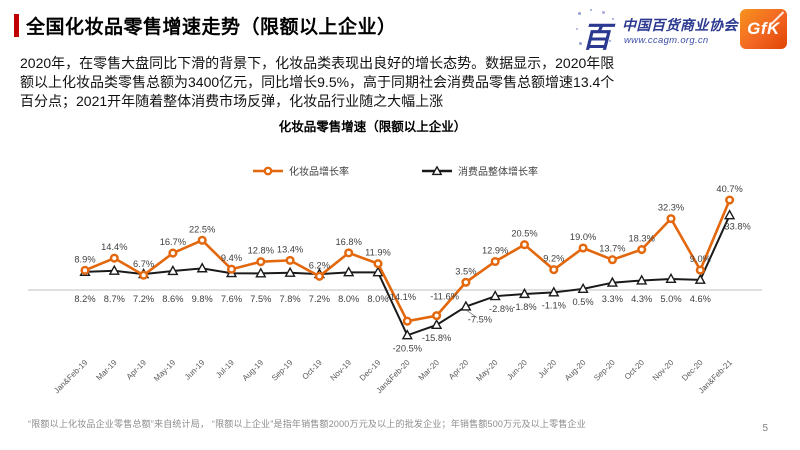  I want to click on svg-text: 8.2%, so click(84, 299).